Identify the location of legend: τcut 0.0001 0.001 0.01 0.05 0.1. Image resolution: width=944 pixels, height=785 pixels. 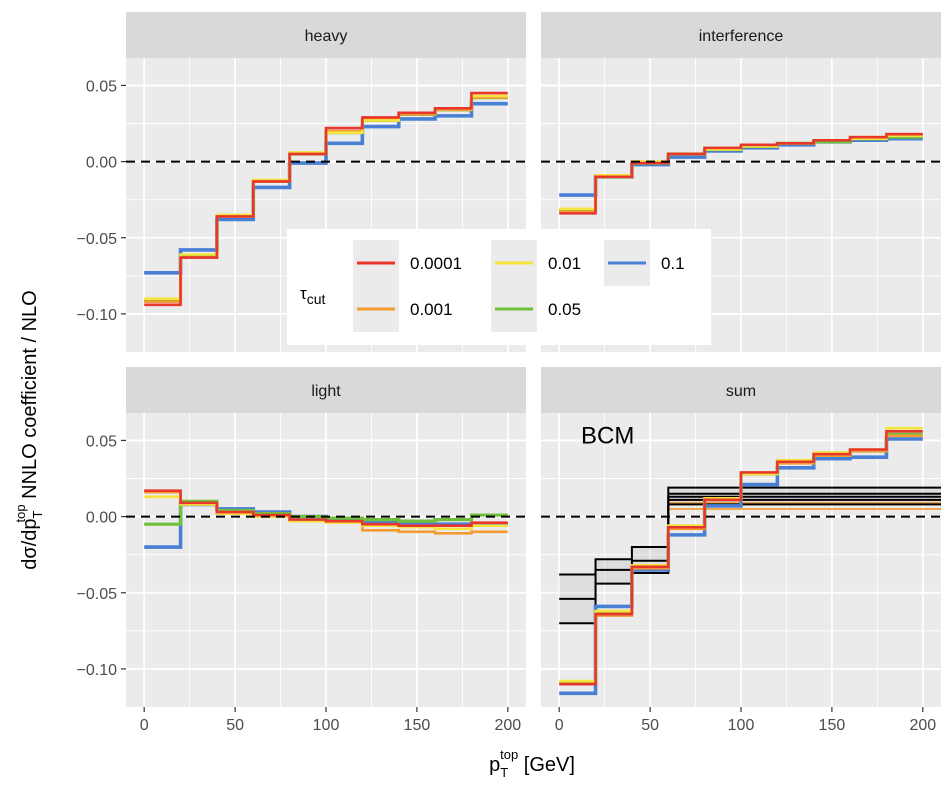
(499, 287).